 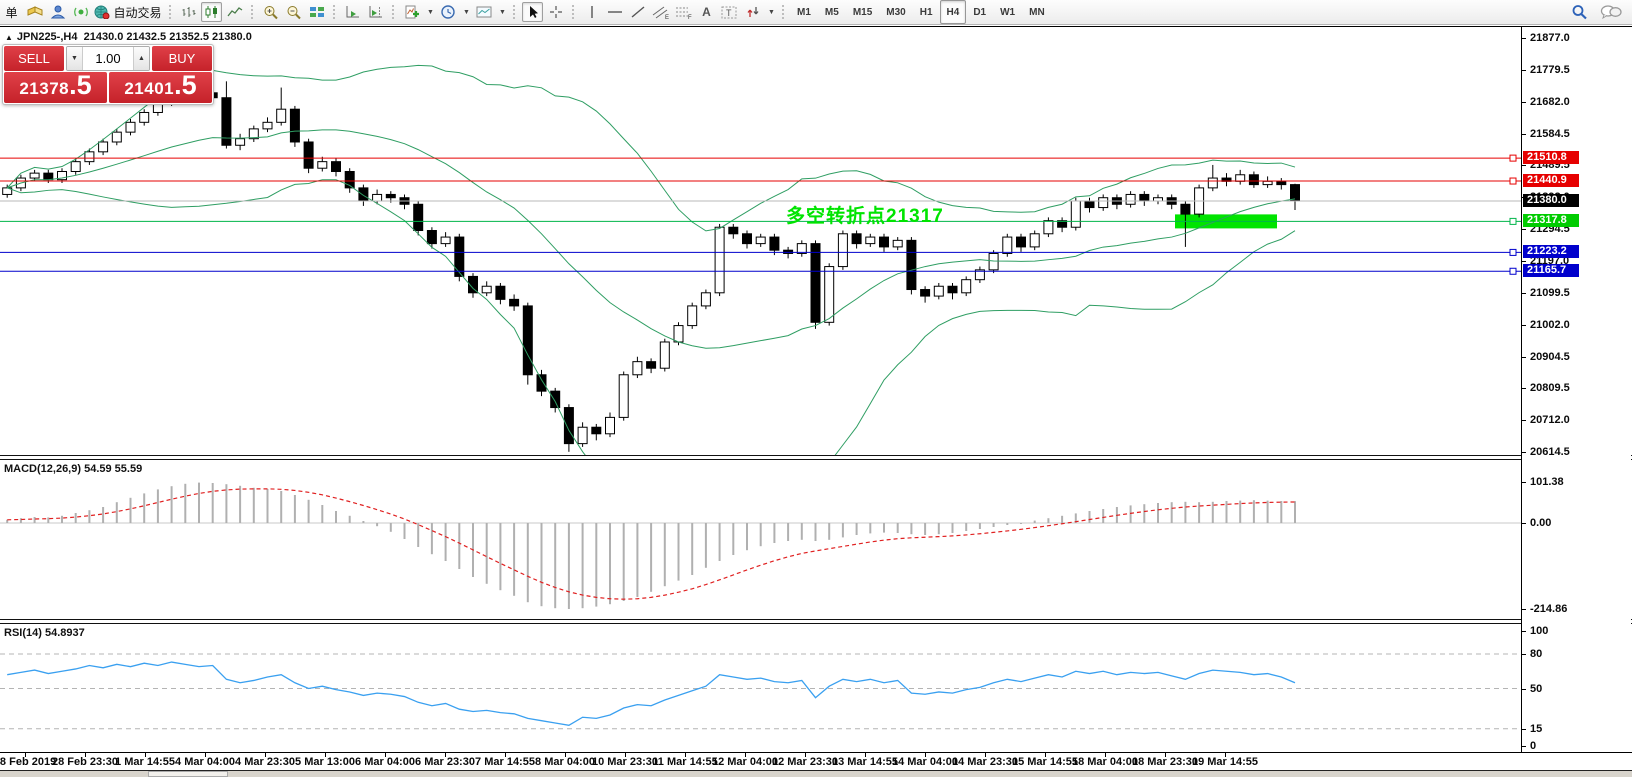 What do you see at coordinates (706, 12) in the screenshot?
I see `text-button: A` at bounding box center [706, 12].